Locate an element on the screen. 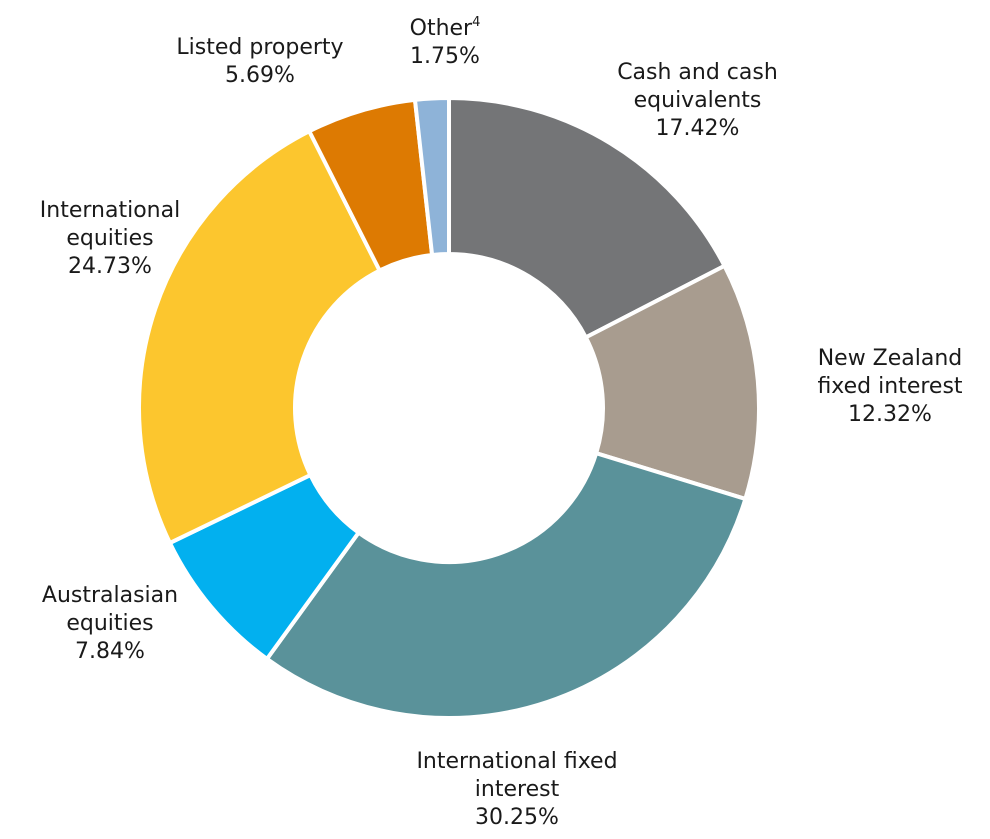 This screenshot has height=839, width=990. label-nz-fixed: New Zealand fixed interest 12.32% is located at coordinates (890, 387).